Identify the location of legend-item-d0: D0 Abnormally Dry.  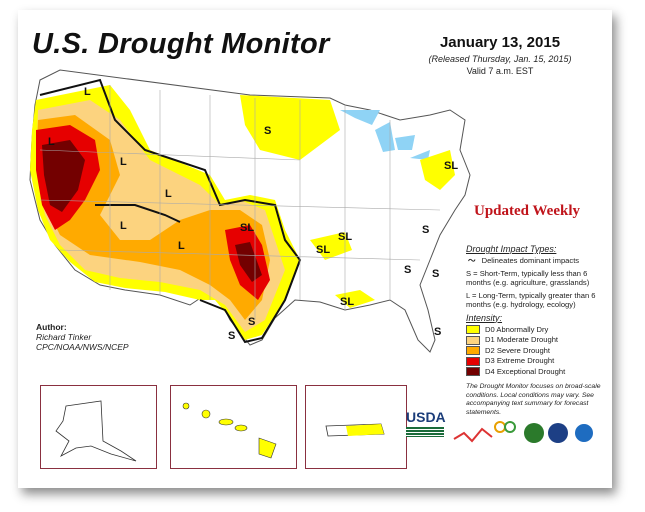
(538, 329).